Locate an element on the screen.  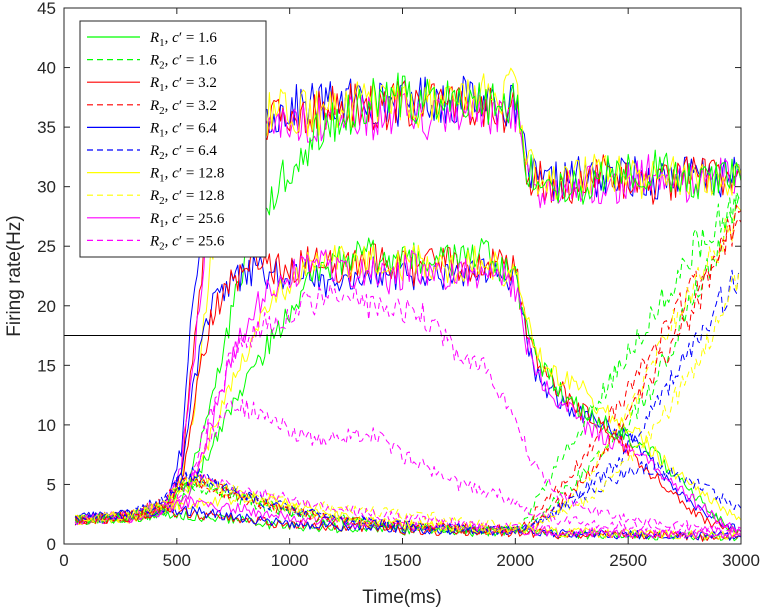
legend-entry: R2, c′ = 6.4 is located at coordinates (183, 152).